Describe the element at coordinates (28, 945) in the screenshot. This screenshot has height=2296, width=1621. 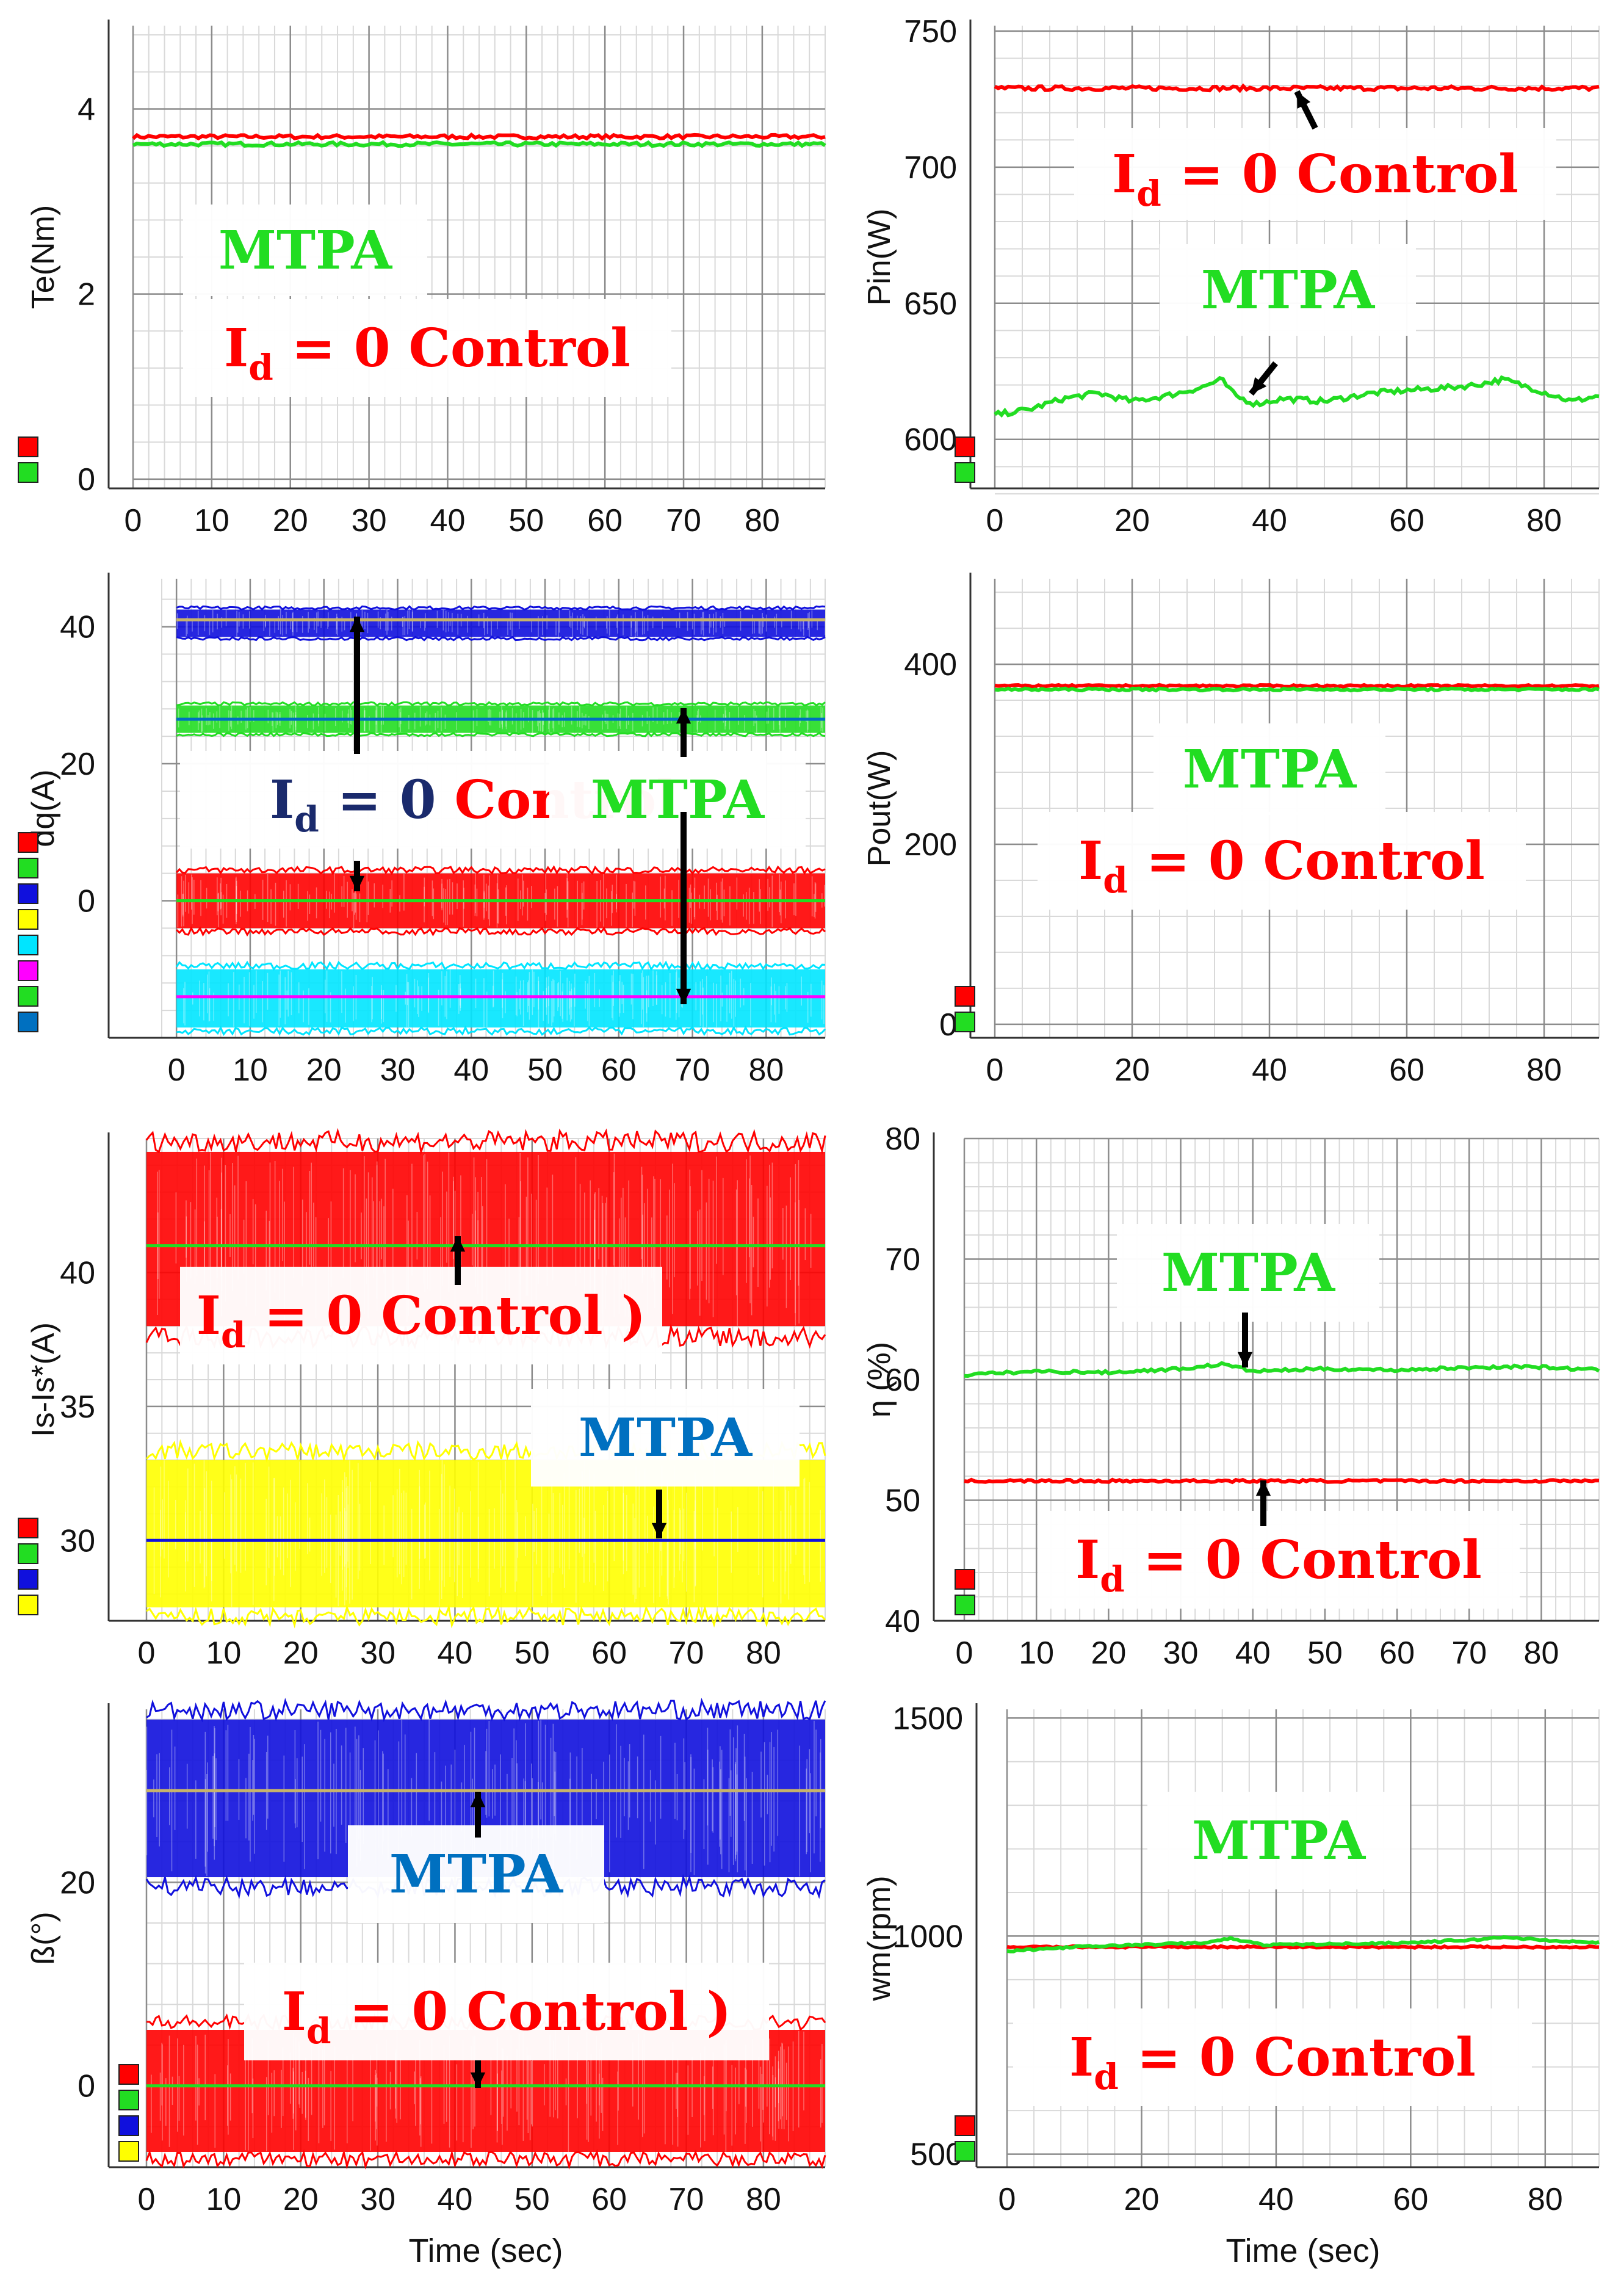
I see `legend-swatch-cyan` at that location.